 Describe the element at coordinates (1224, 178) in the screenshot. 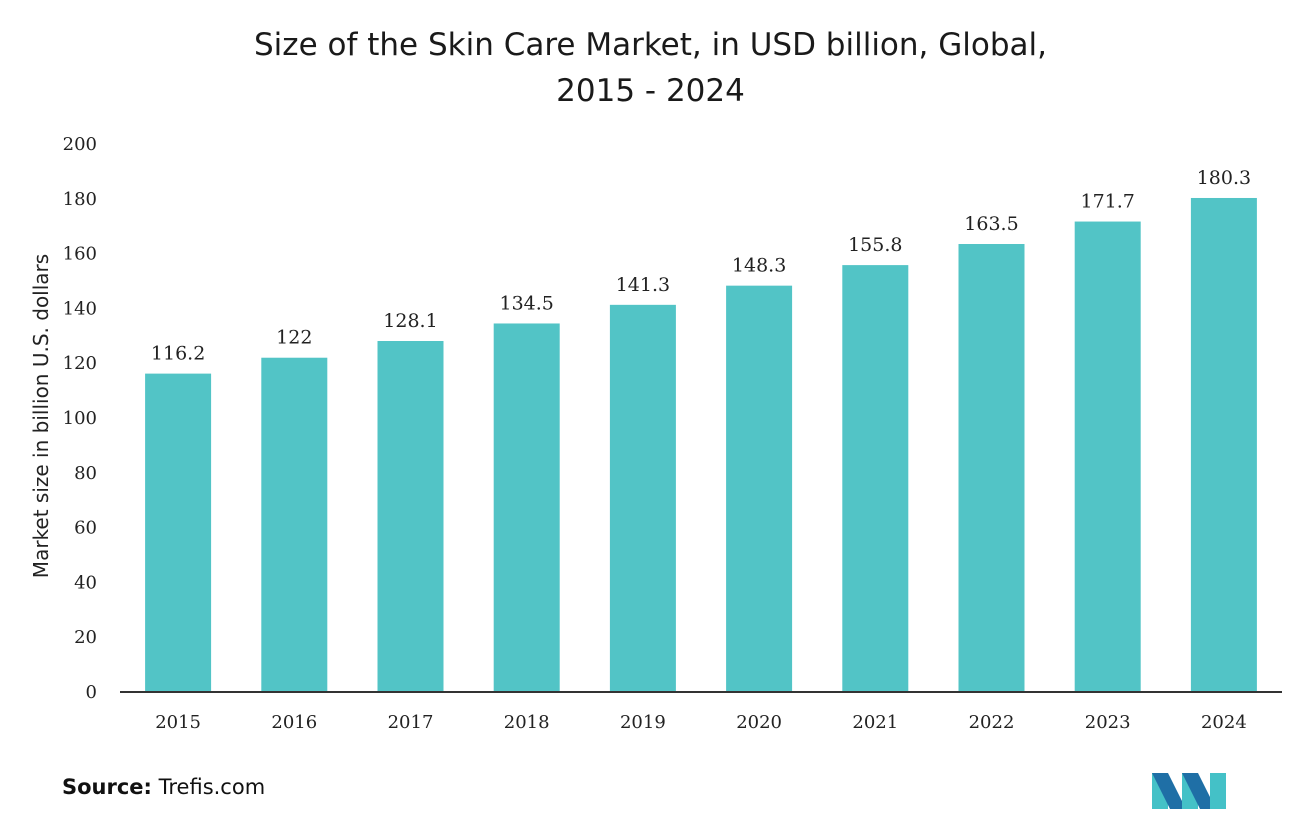

I see `data-label: 180.3` at that location.